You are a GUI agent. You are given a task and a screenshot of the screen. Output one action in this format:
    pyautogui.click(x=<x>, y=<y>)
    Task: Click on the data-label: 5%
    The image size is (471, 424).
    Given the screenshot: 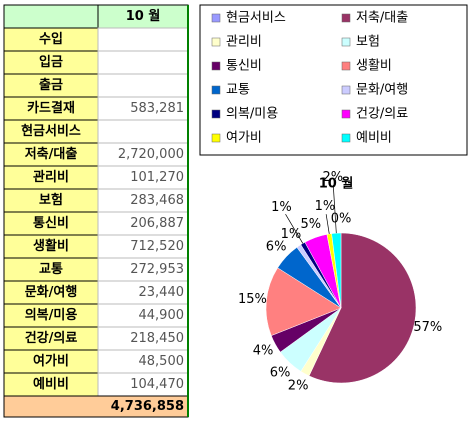 What is the action you would take?
    pyautogui.click(x=311, y=224)
    